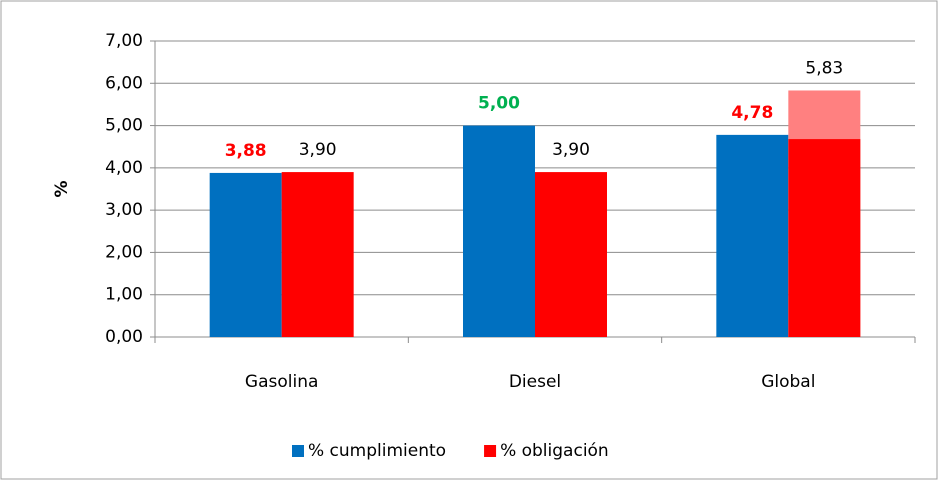 This screenshot has height=481, width=939. I want to click on data-label: 5,00, so click(499, 104).